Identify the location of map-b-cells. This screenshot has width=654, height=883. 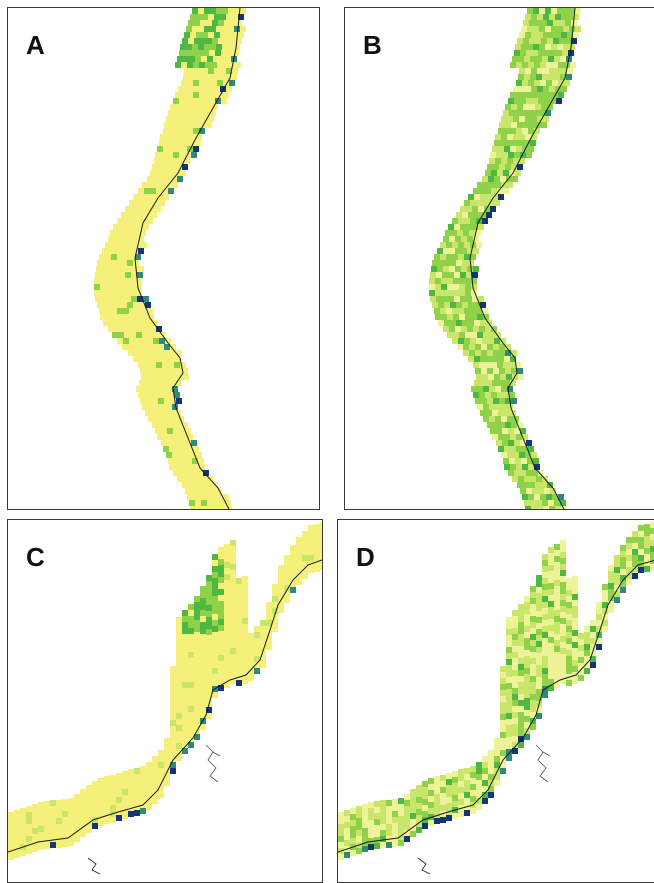
(505, 258).